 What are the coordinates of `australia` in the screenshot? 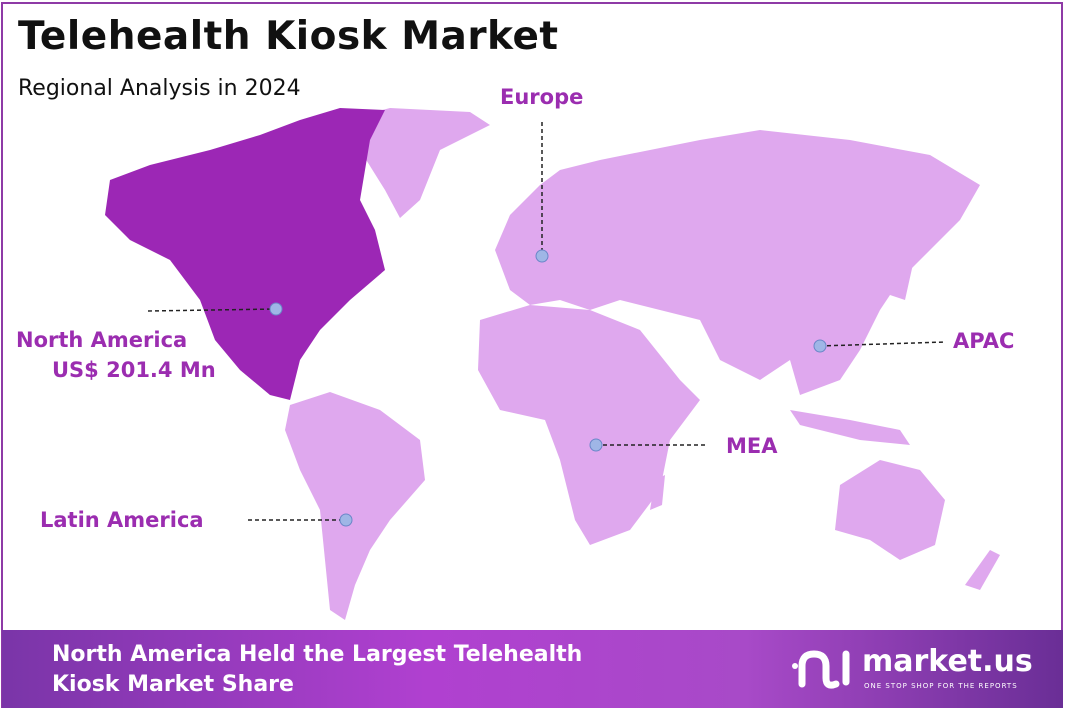 It's located at (890, 510).